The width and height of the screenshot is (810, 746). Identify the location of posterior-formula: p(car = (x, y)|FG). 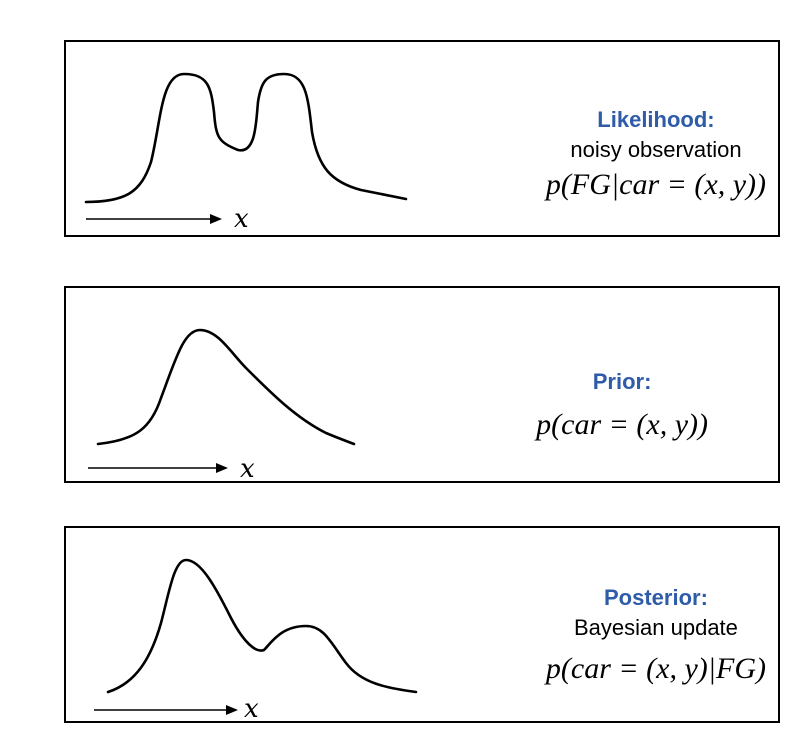
(655, 669).